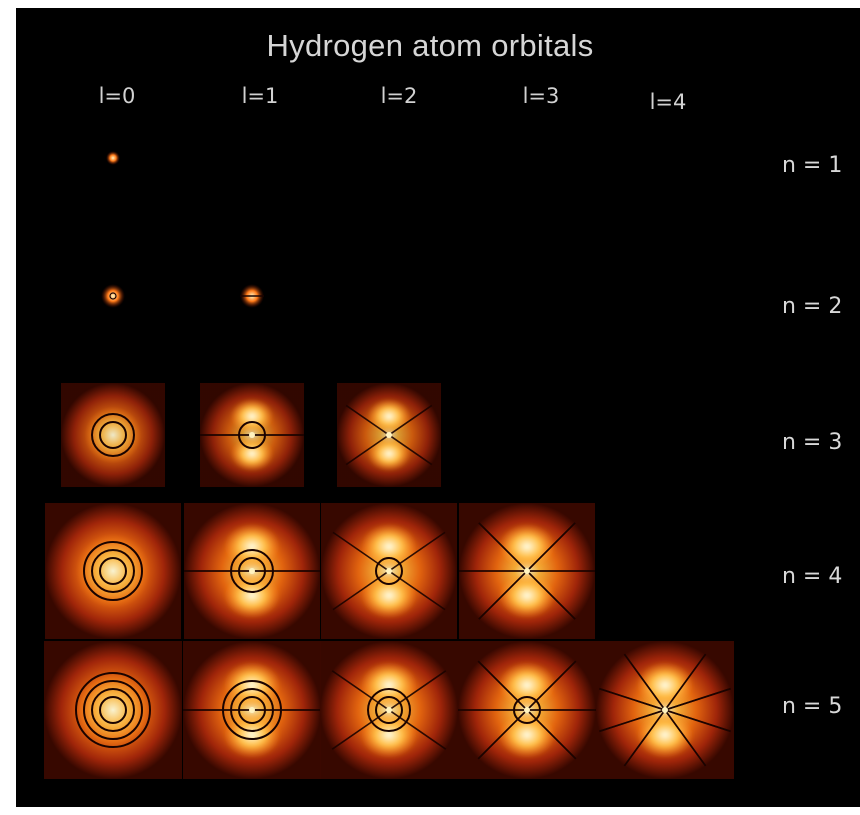  I want to click on orbital-n5-l1, so click(252, 710).